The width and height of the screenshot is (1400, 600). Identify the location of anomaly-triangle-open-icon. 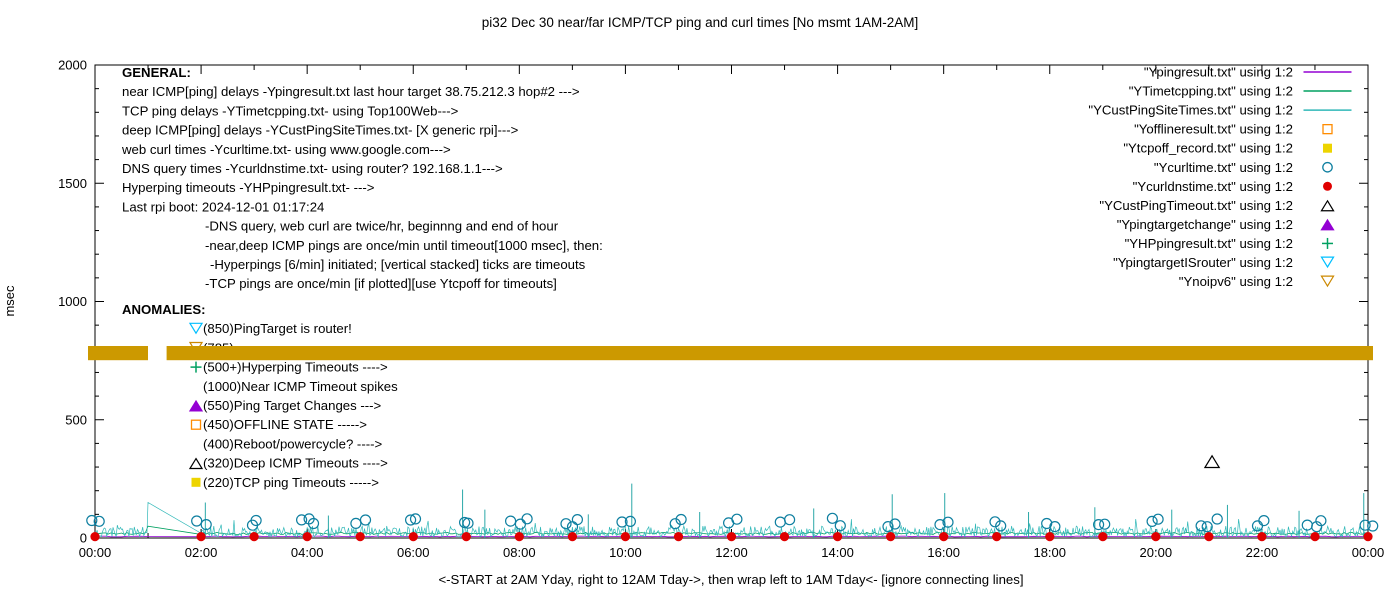
(196, 463).